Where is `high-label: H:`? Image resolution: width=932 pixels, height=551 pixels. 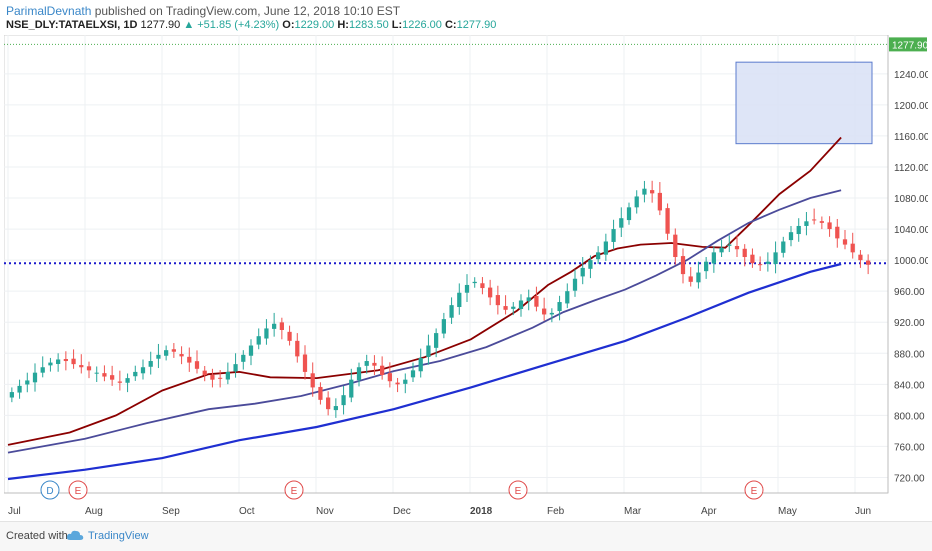 high-label: H: is located at coordinates (343, 25).